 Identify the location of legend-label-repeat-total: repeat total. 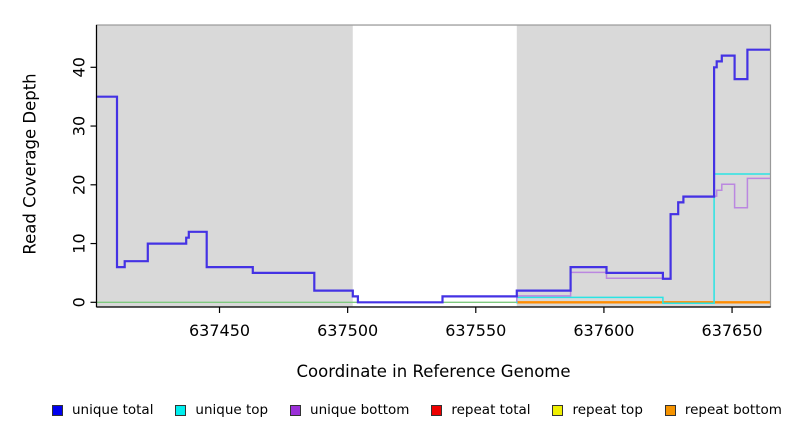
(491, 410).